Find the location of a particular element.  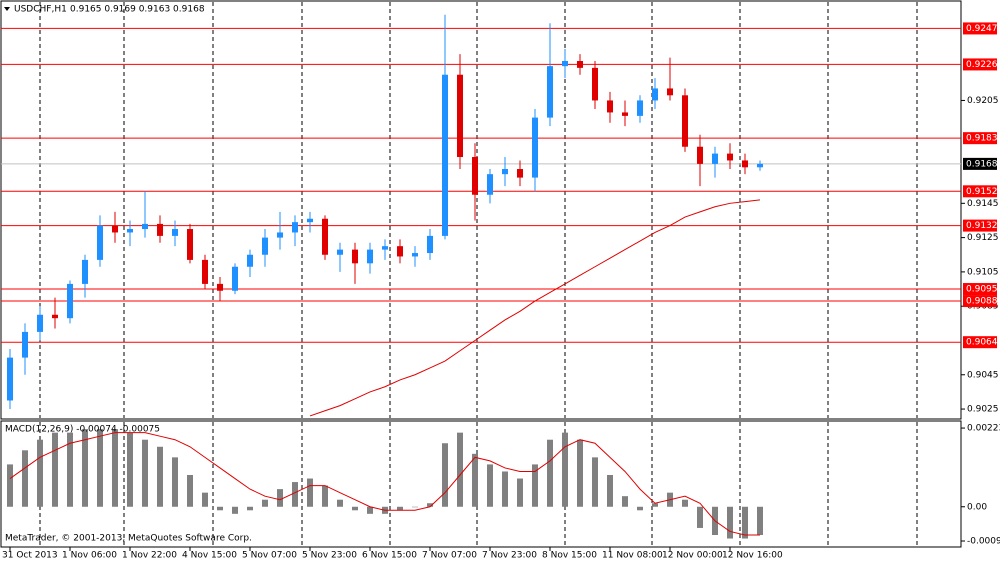

level-label: 0.9183 is located at coordinates (982, 139).